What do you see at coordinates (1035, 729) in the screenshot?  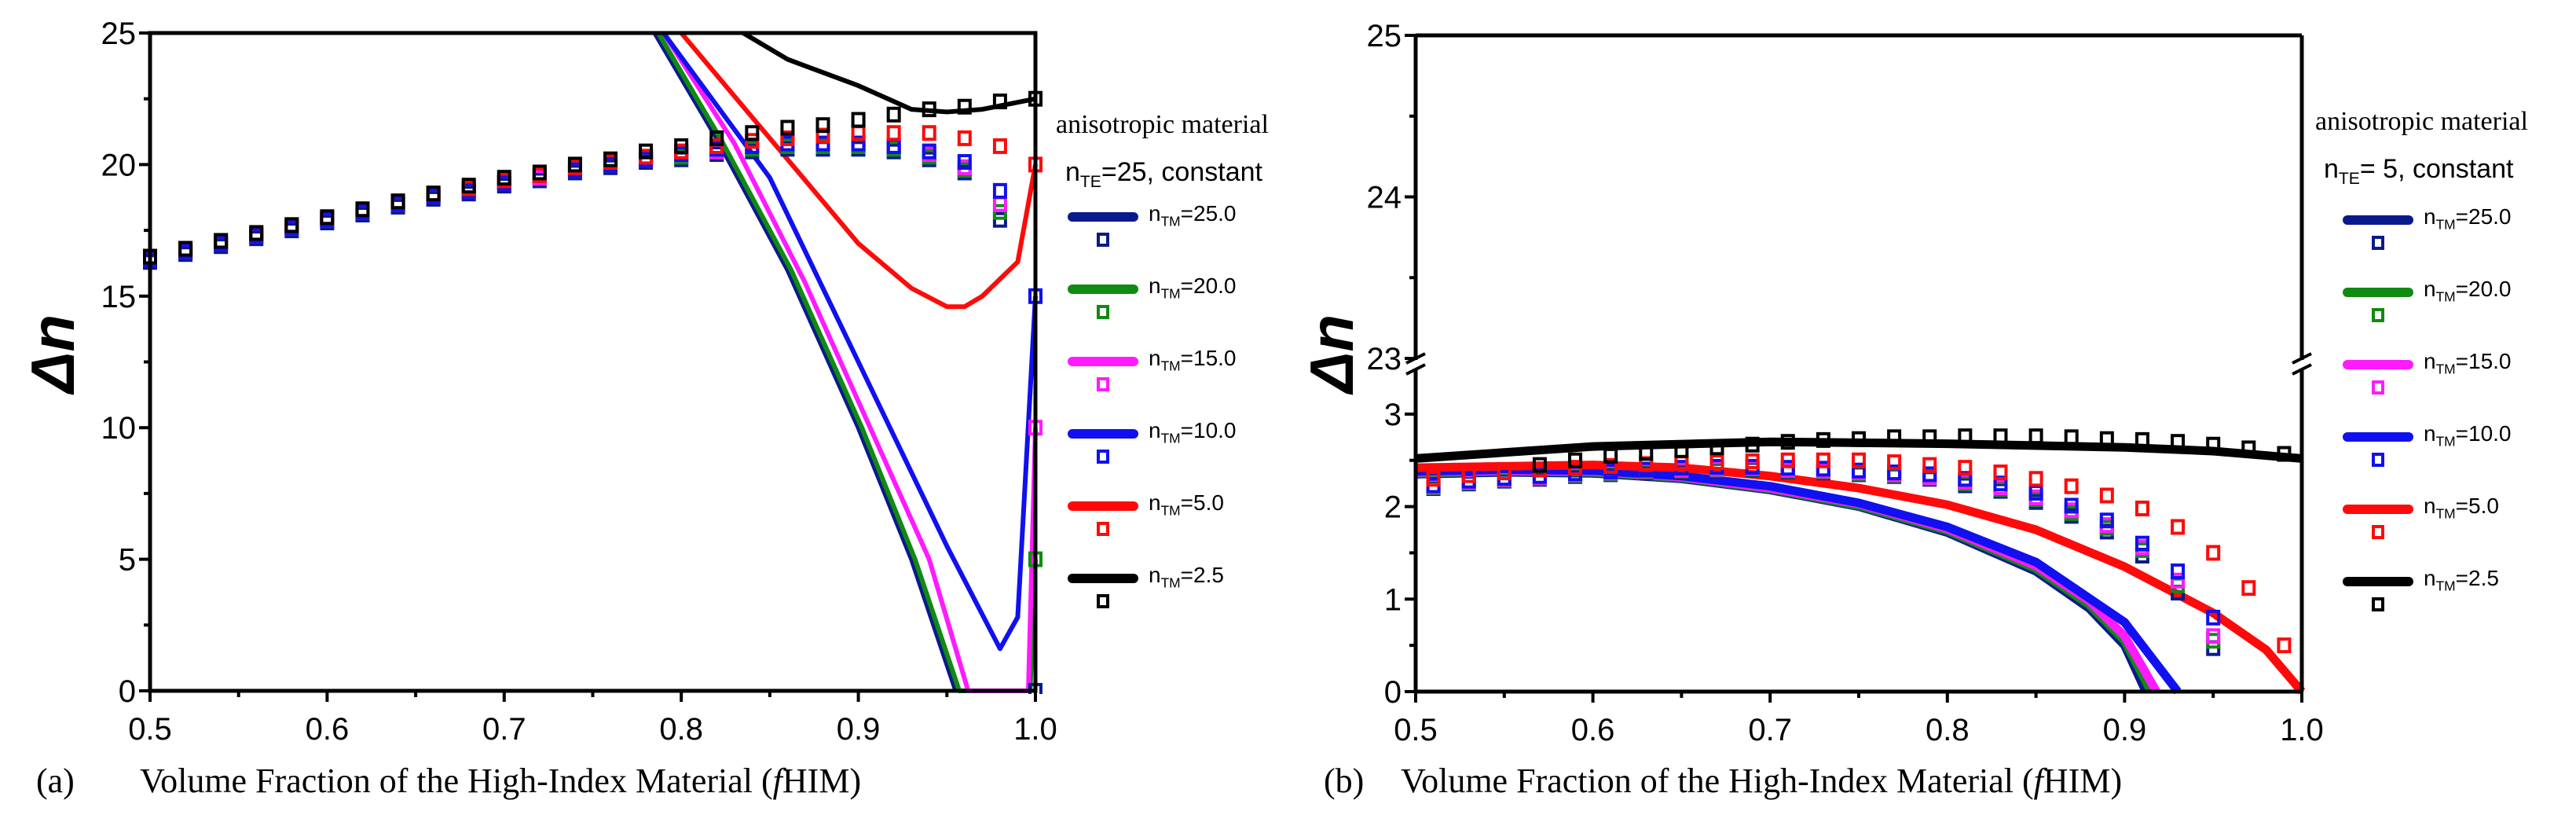 I see `x-tick-label: 1.0` at bounding box center [1035, 729].